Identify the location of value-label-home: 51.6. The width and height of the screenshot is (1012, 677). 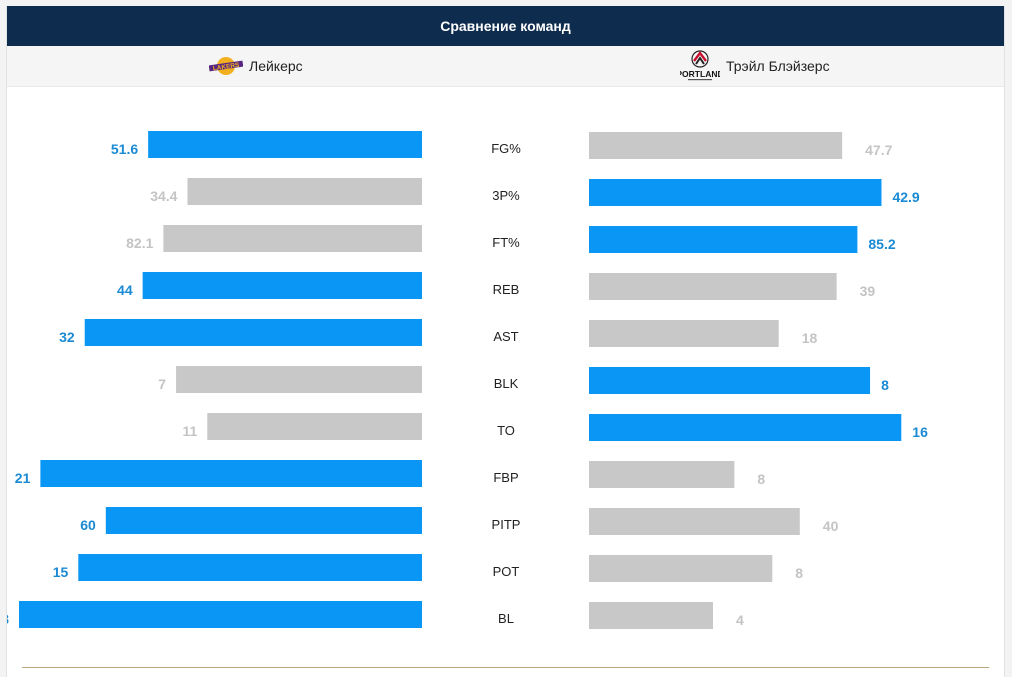
(124, 149).